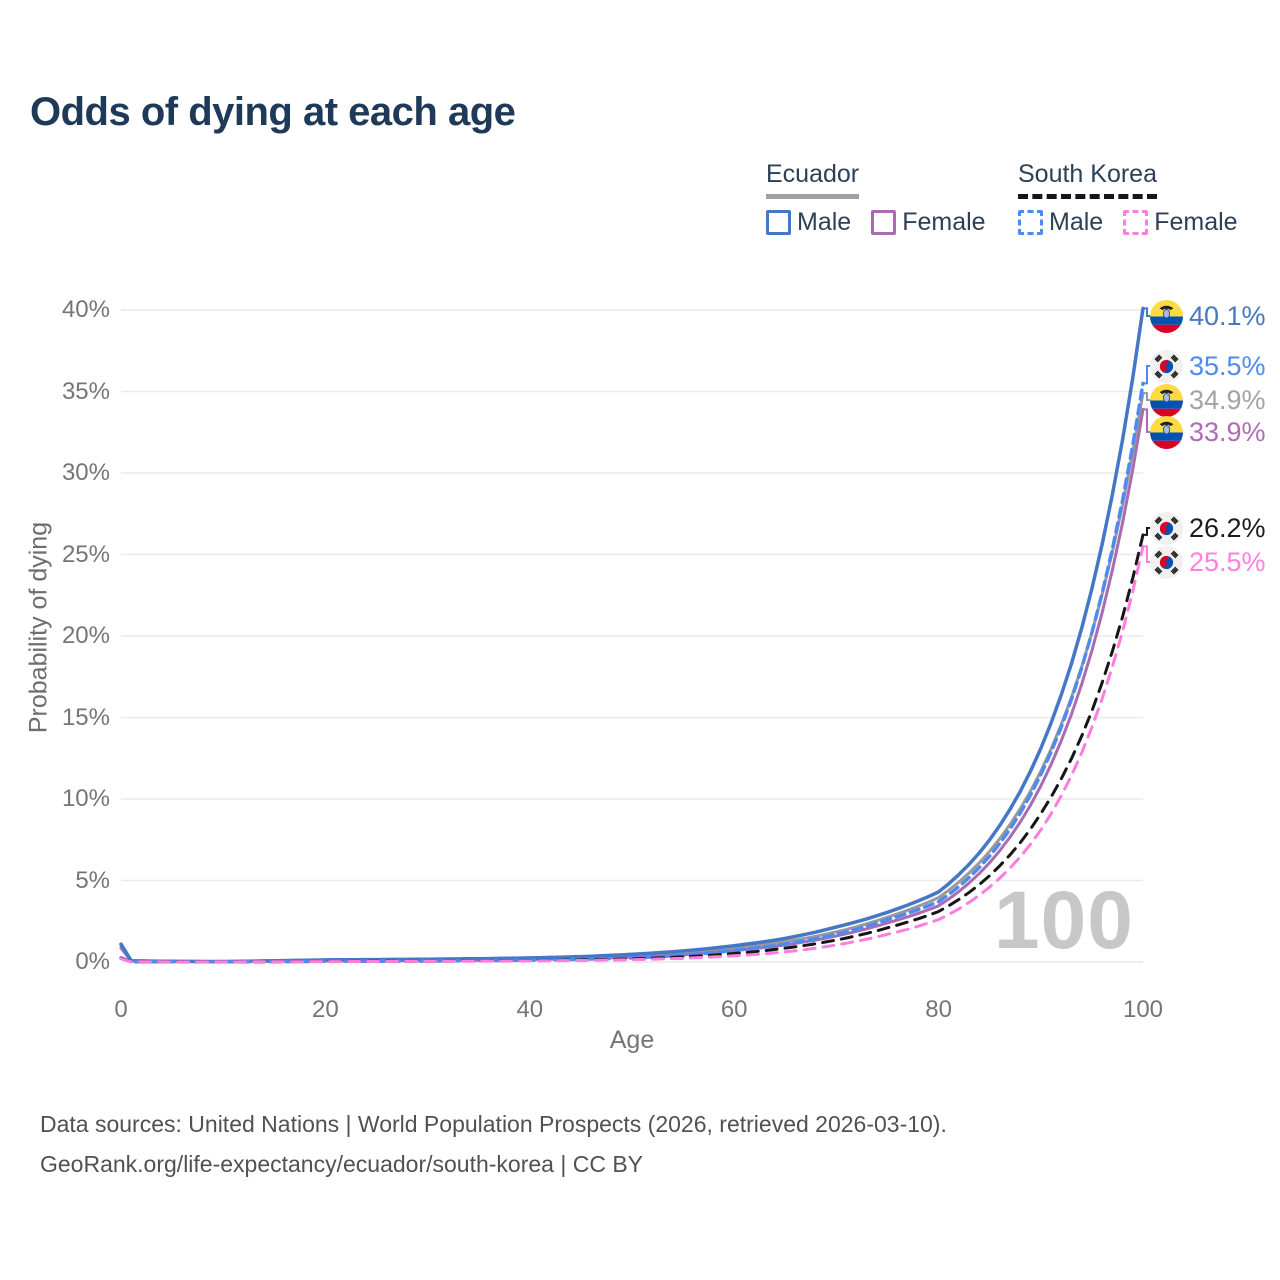 This screenshot has width=1280, height=1280. What do you see at coordinates (85, 472) in the screenshot?
I see `y-tick-label-30: 30%` at bounding box center [85, 472].